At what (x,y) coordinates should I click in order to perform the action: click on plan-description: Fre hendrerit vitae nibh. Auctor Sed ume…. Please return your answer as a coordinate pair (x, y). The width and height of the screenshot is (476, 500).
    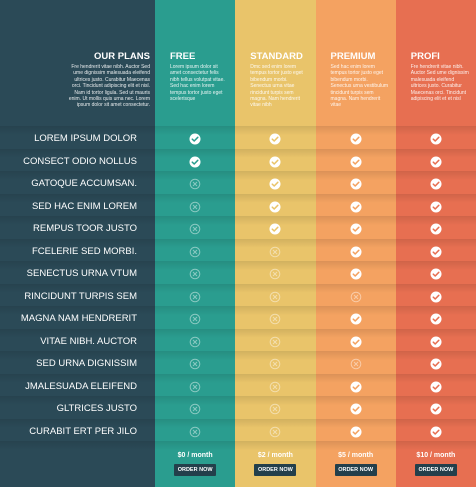
    Looking at the image, I should click on (439, 83).